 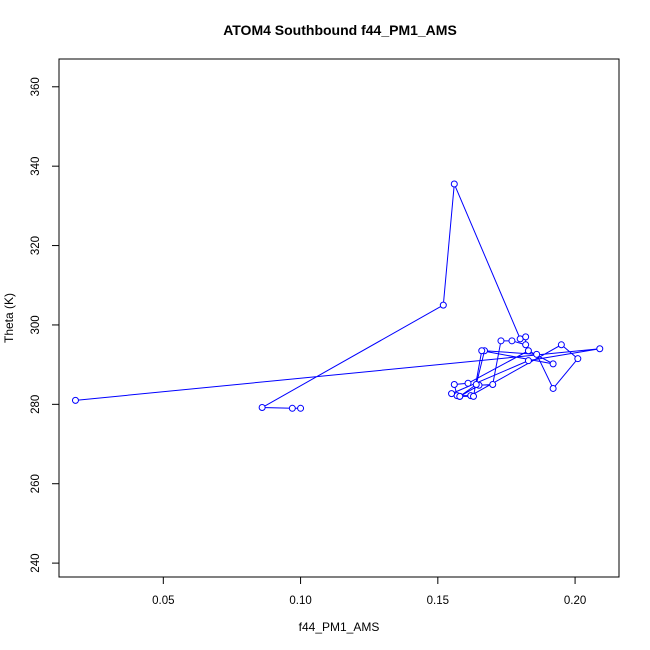 What do you see at coordinates (36, 166) in the screenshot?
I see `y-tick-label: 340` at bounding box center [36, 166].